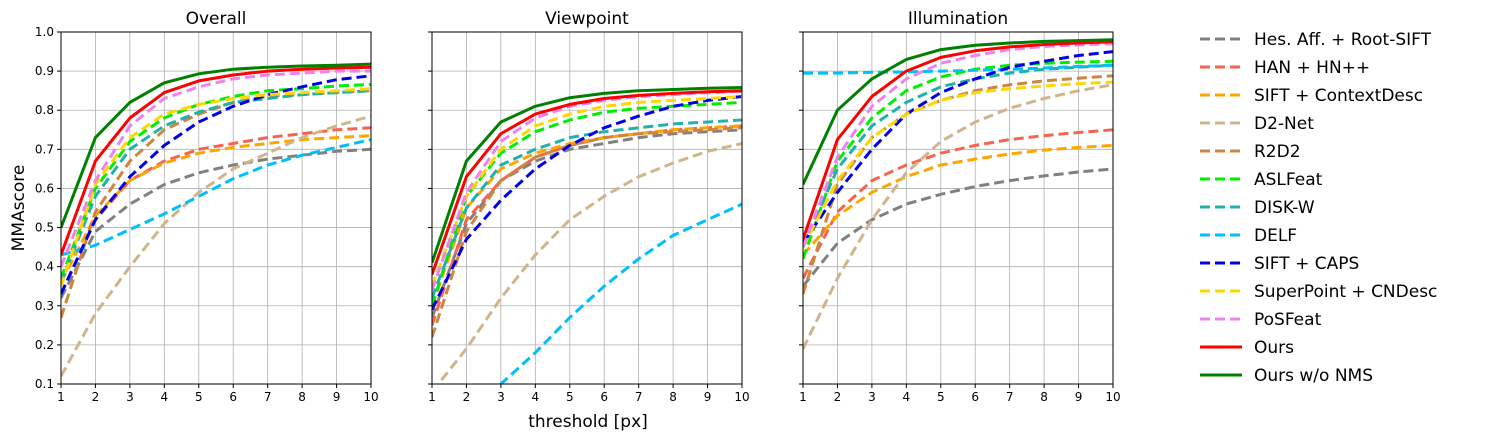  Describe the element at coordinates (1345, 292) in the screenshot. I see `legend-label: SuperPoint + CNDesc` at that location.